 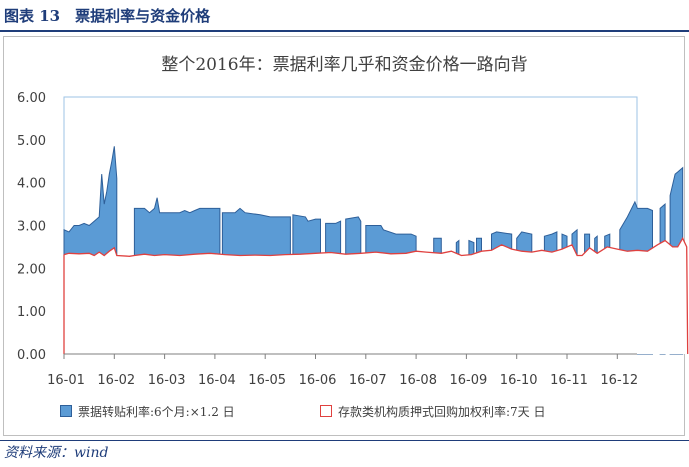 I want to click on x-tick-label: 16-04, so click(x=217, y=380).